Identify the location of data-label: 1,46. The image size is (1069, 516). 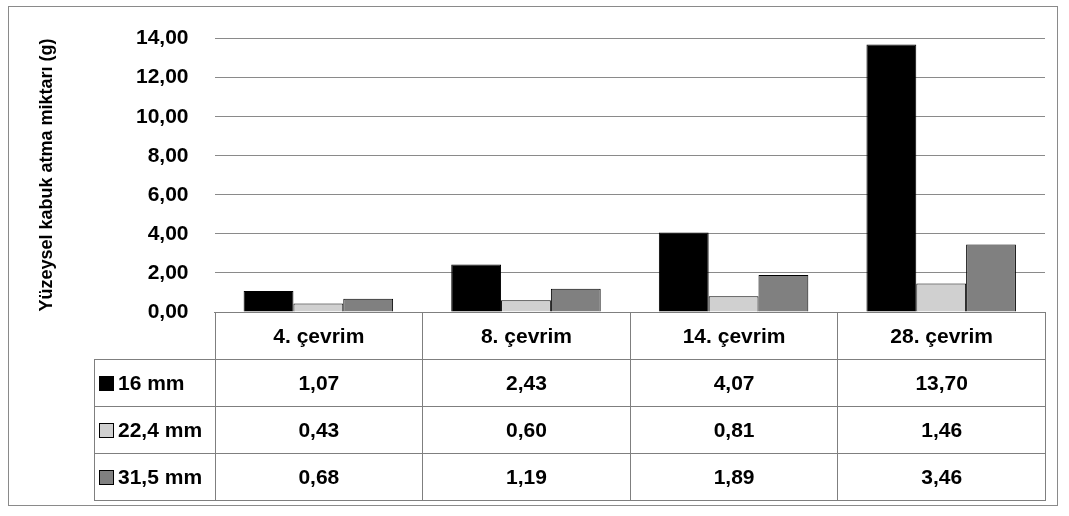
(941, 430).